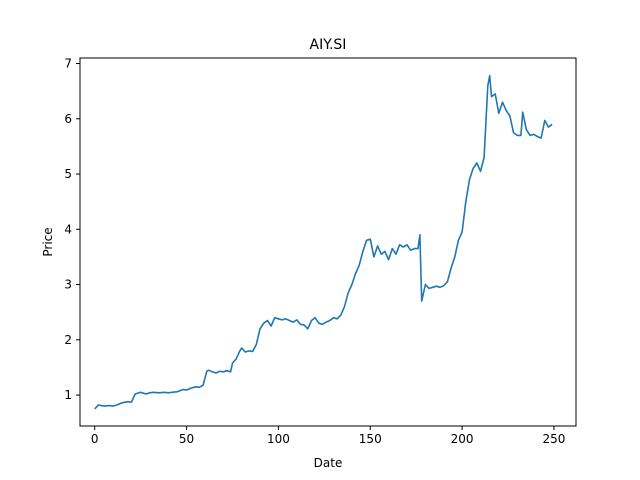  Describe the element at coordinates (328, 436) in the screenshot. I see `x-axis-ticks: 0 50 100 150 200 250` at that location.